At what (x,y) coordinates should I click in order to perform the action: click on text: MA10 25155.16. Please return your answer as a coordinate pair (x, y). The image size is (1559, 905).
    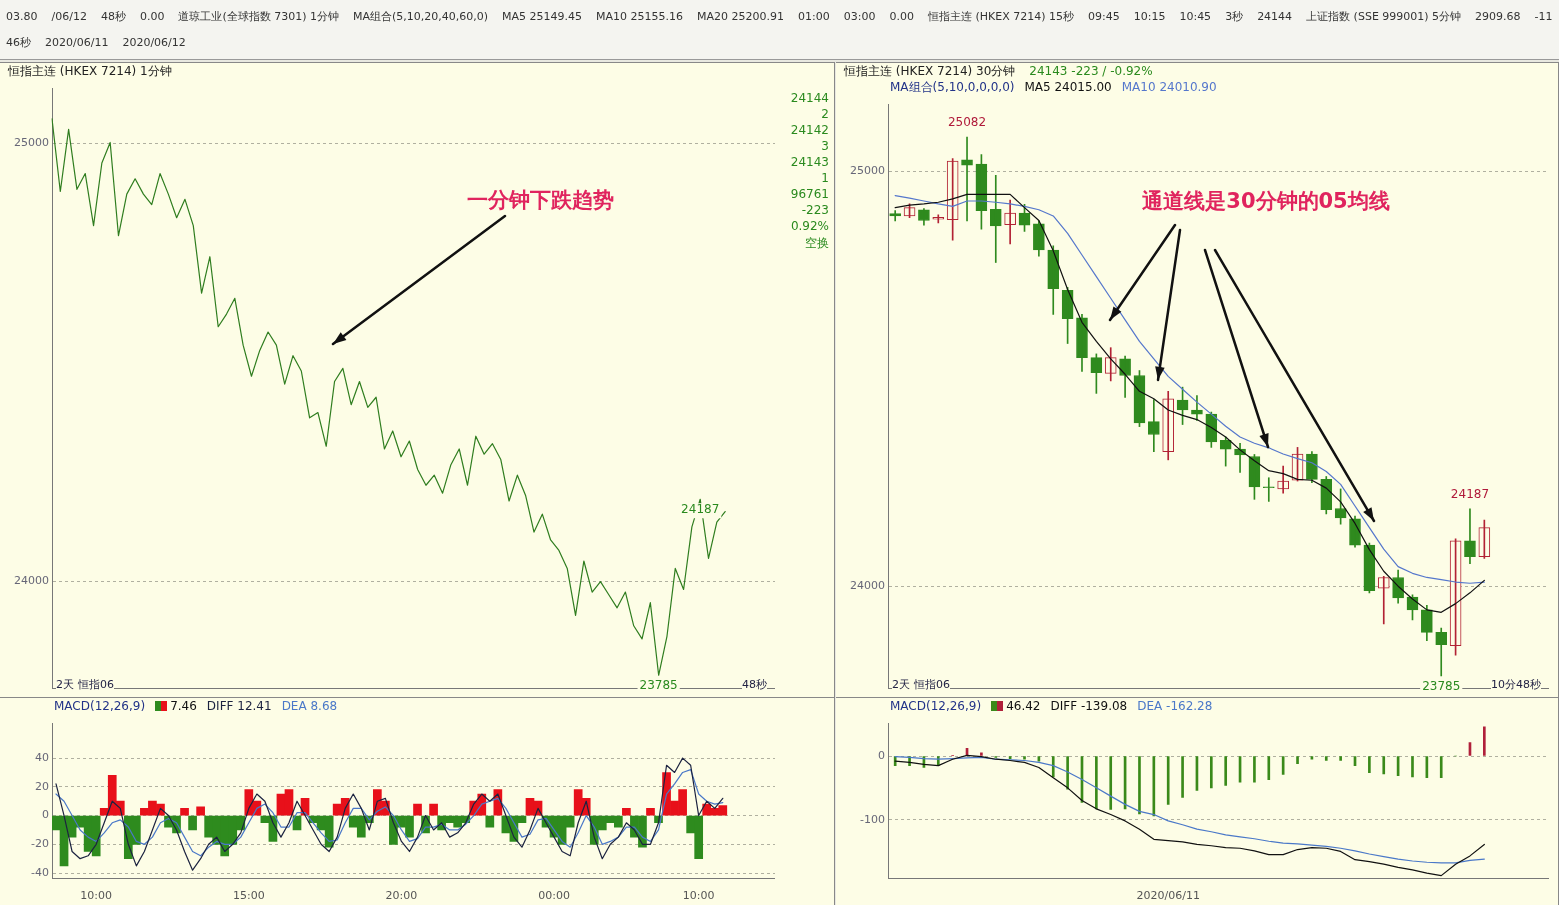
    Looking at the image, I should click on (640, 16).